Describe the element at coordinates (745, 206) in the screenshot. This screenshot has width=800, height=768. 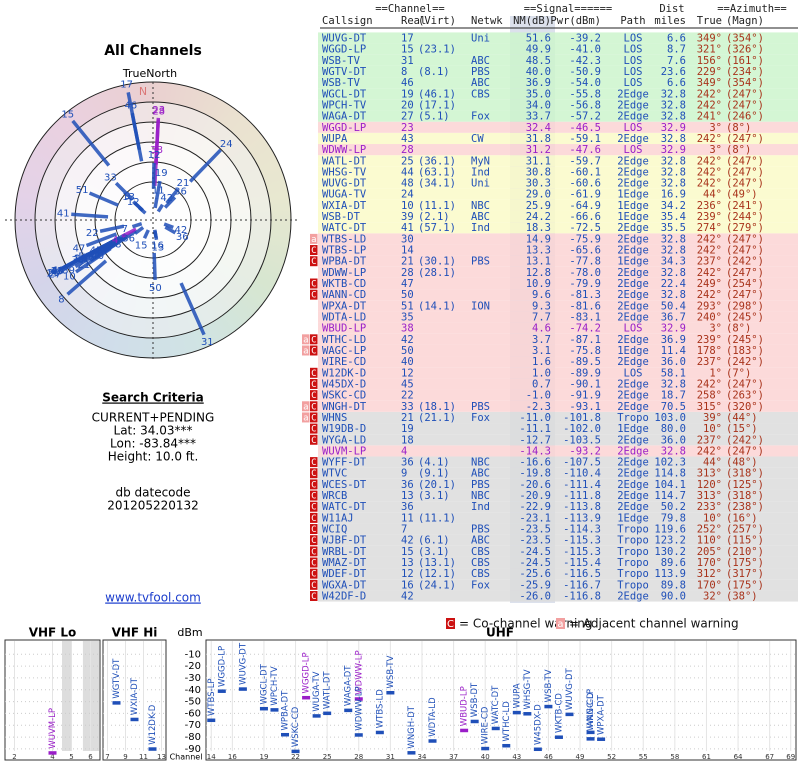
I see `cell-magn: (241°)` at that location.